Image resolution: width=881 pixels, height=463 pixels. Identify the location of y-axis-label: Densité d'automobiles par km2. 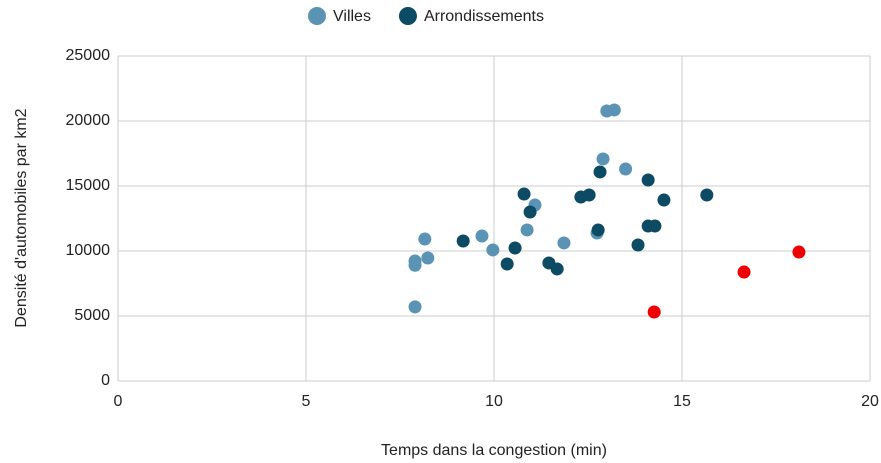
(21, 217).